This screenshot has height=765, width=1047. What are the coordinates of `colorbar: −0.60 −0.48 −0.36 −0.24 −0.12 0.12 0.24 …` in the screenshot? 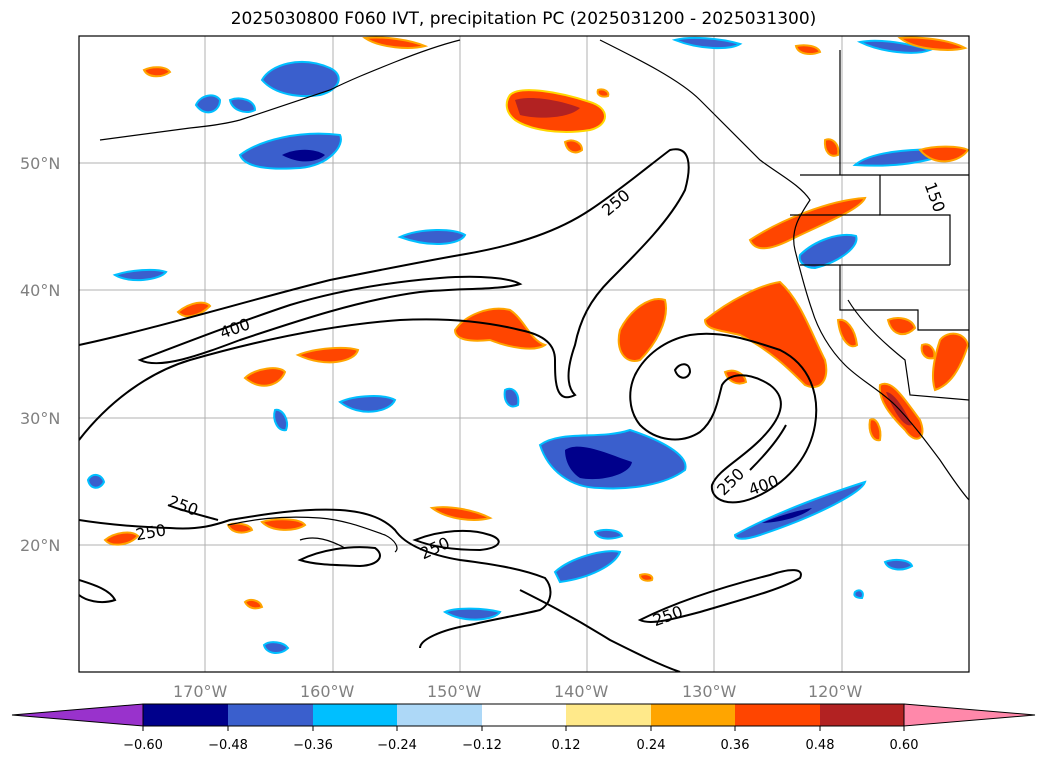 It's located at (523, 728).